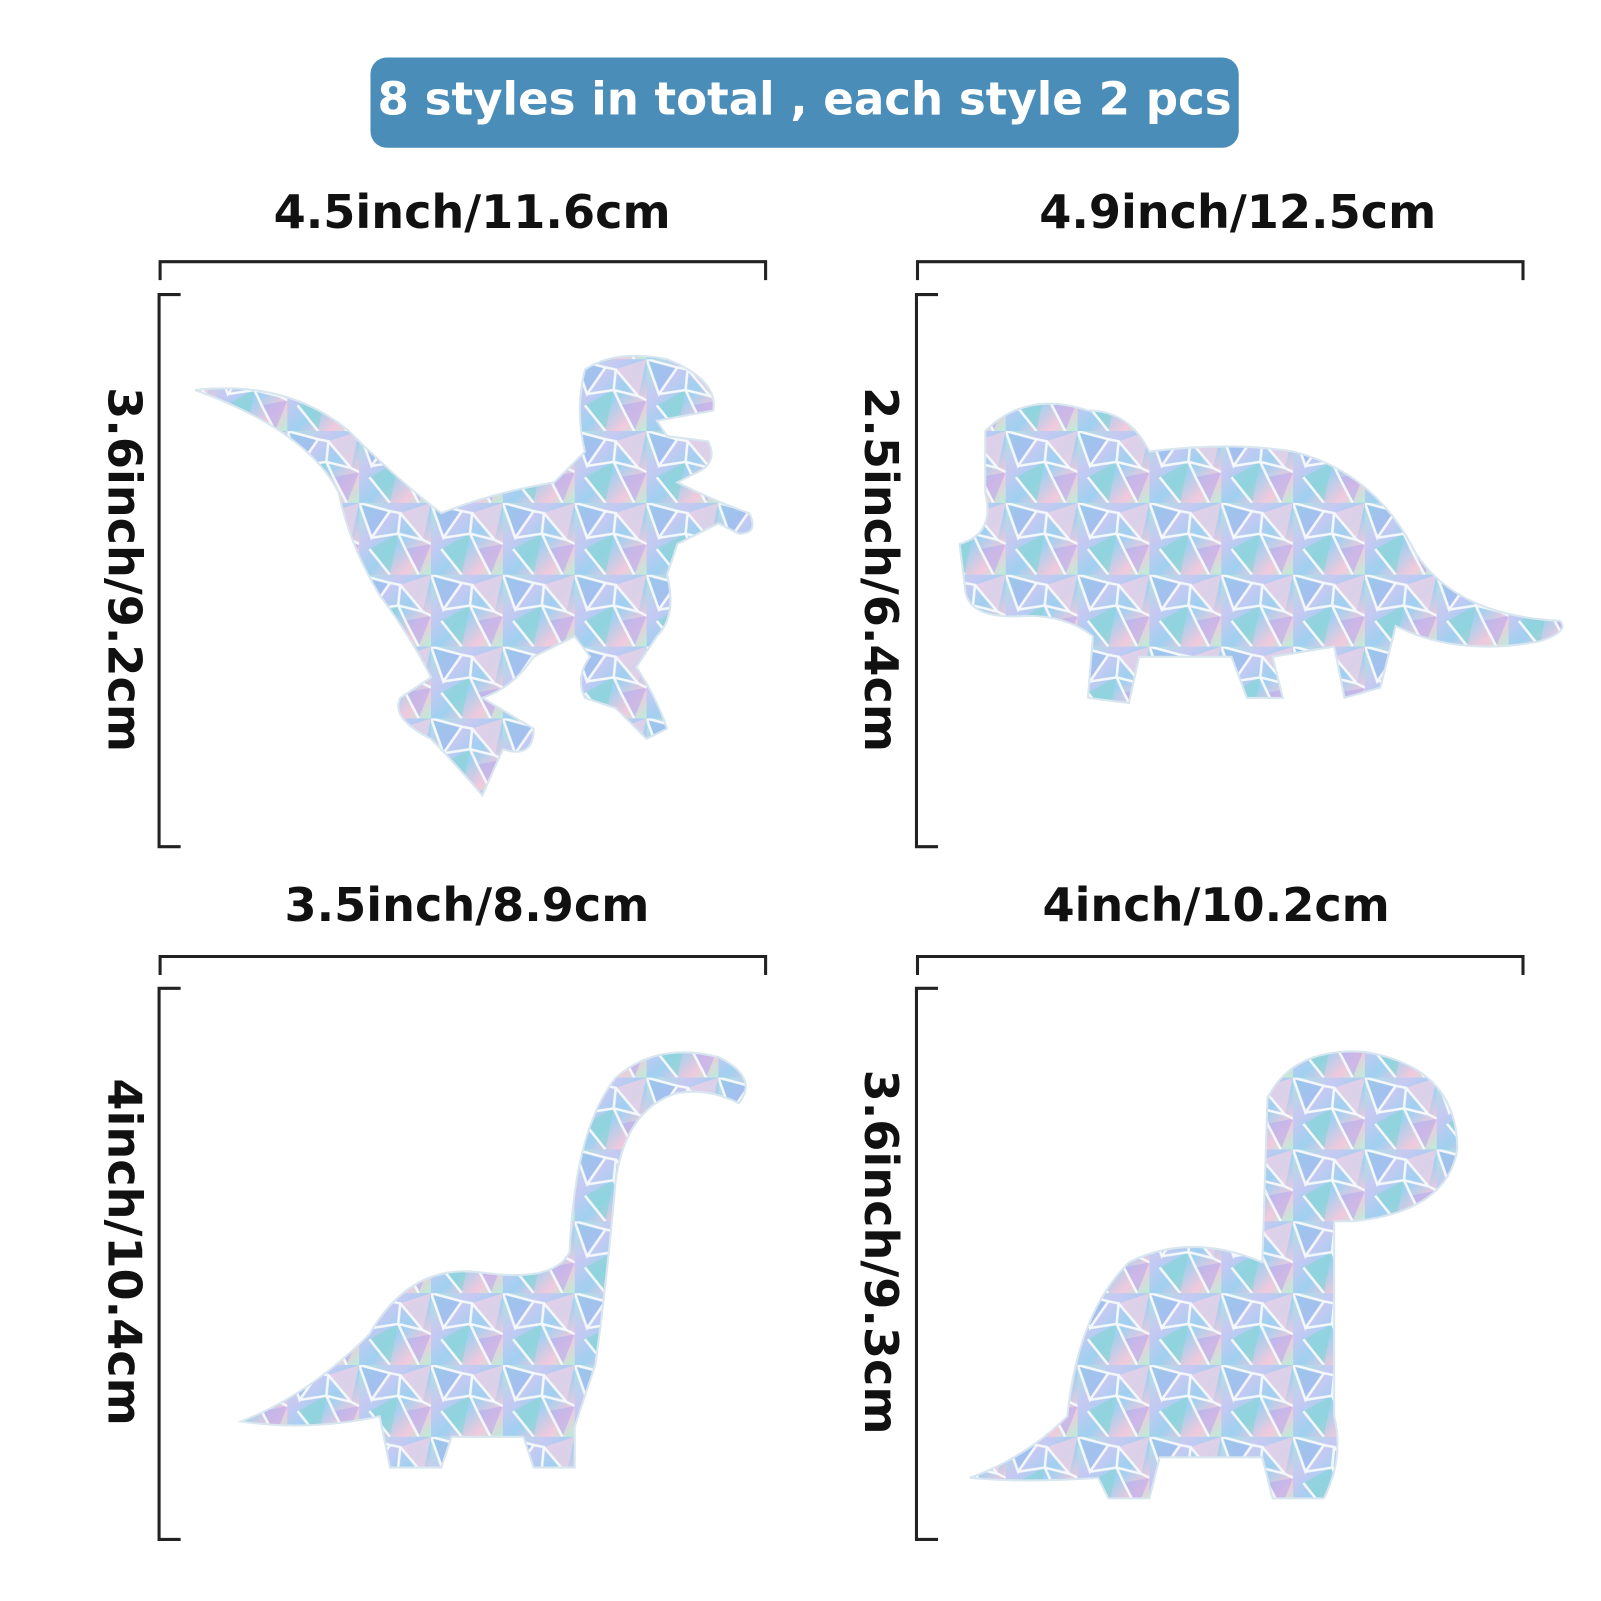  I want to click on height-label: 2.5inch/6.4cm, so click(881, 569).